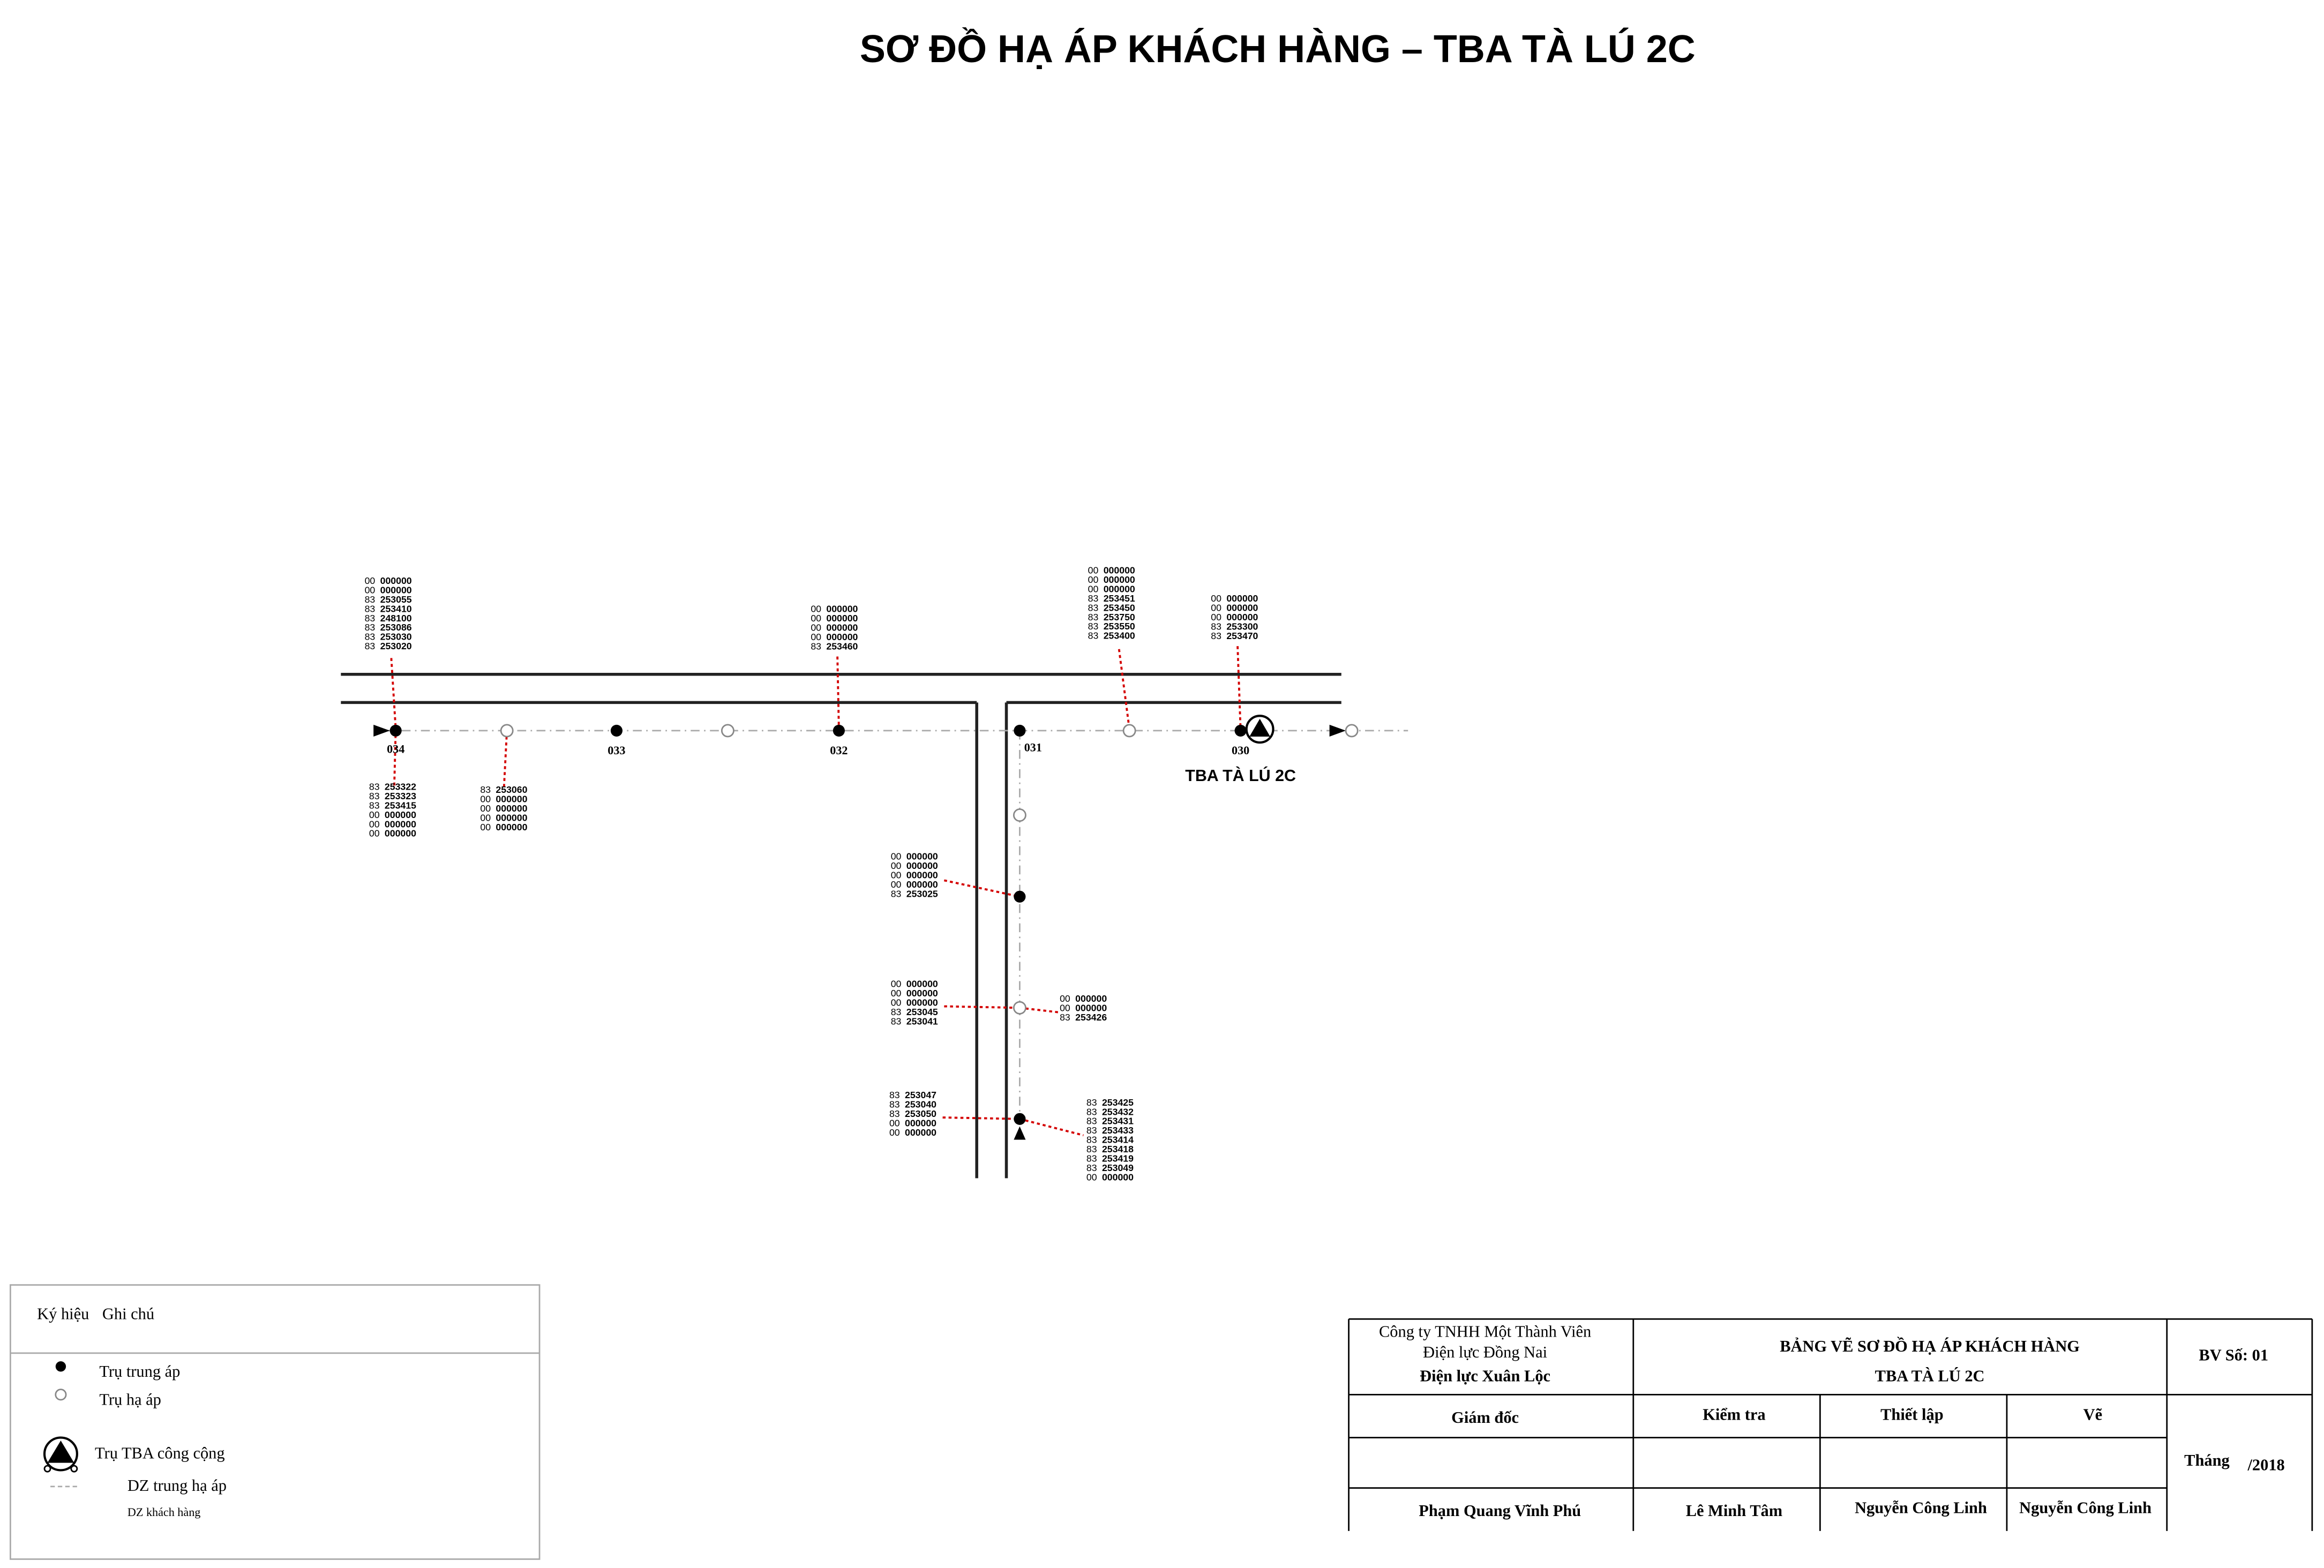  Describe the element at coordinates (2085, 1508) in the screenshot. I see `name-draw: Nguyễn Công Linh` at that location.